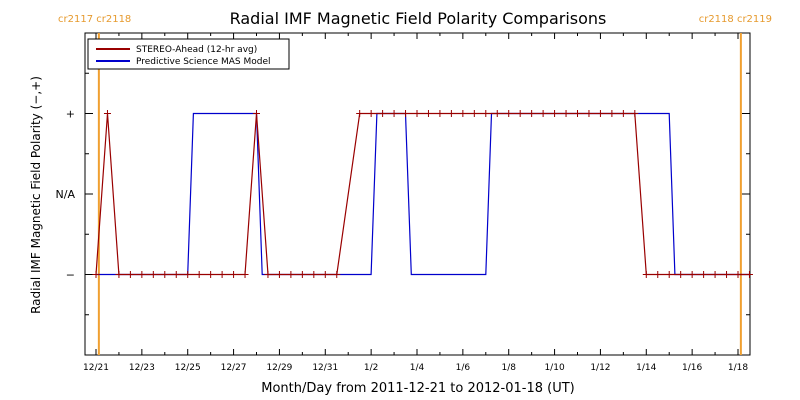 The image size is (800, 400). Describe the element at coordinates (188, 368) in the screenshot. I see `x-tick-label: 12/25` at that location.